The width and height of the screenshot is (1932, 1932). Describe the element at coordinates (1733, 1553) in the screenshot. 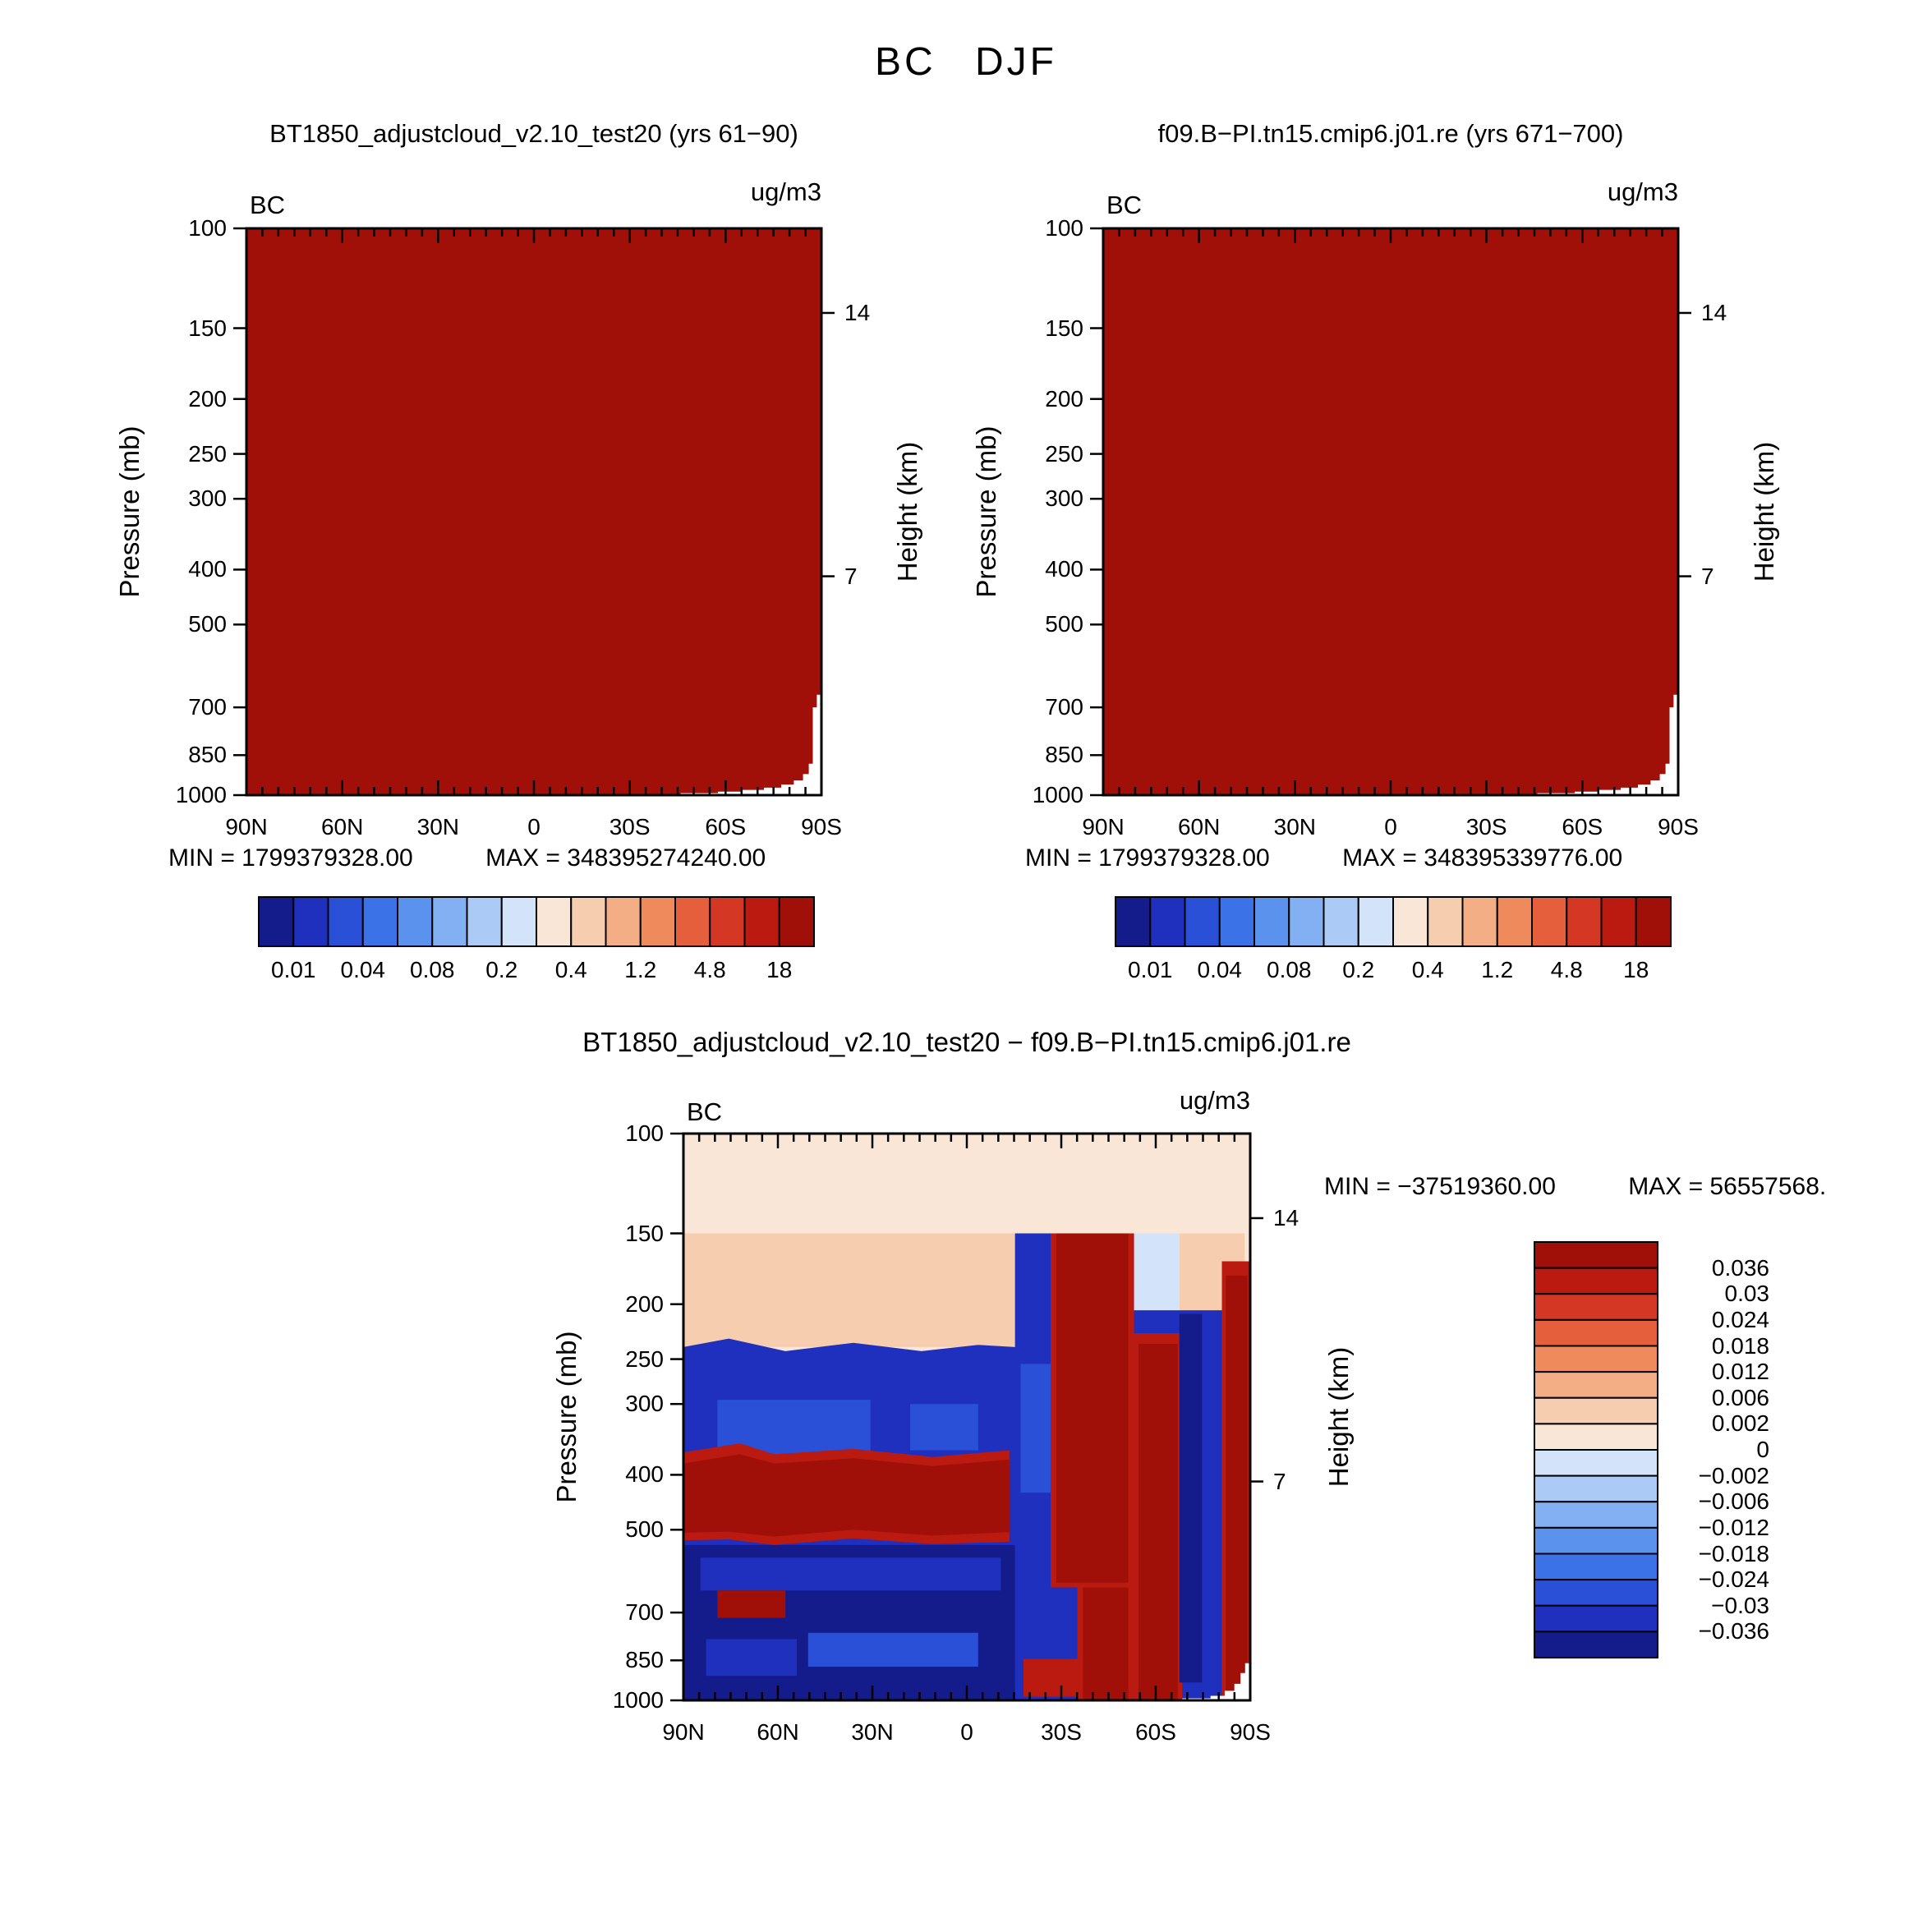

I see `colorbar-tick-label: −0.018` at that location.